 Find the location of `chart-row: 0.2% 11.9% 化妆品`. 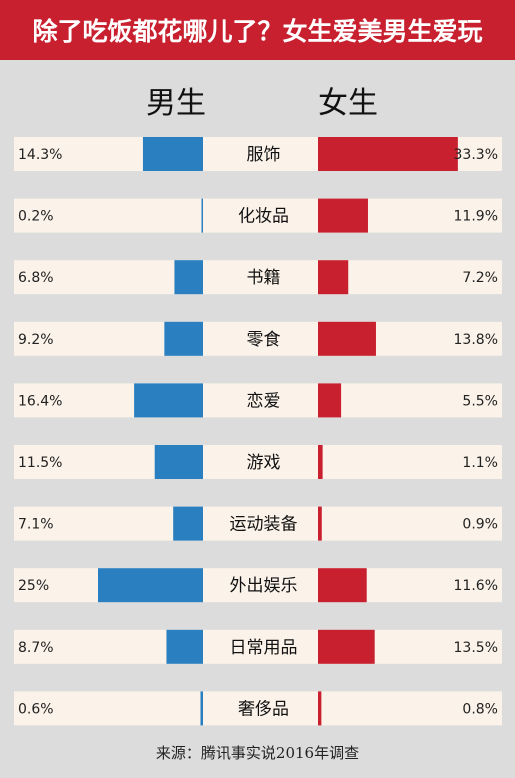

chart-row: 0.2% 11.9% 化妆品 is located at coordinates (258, 215).